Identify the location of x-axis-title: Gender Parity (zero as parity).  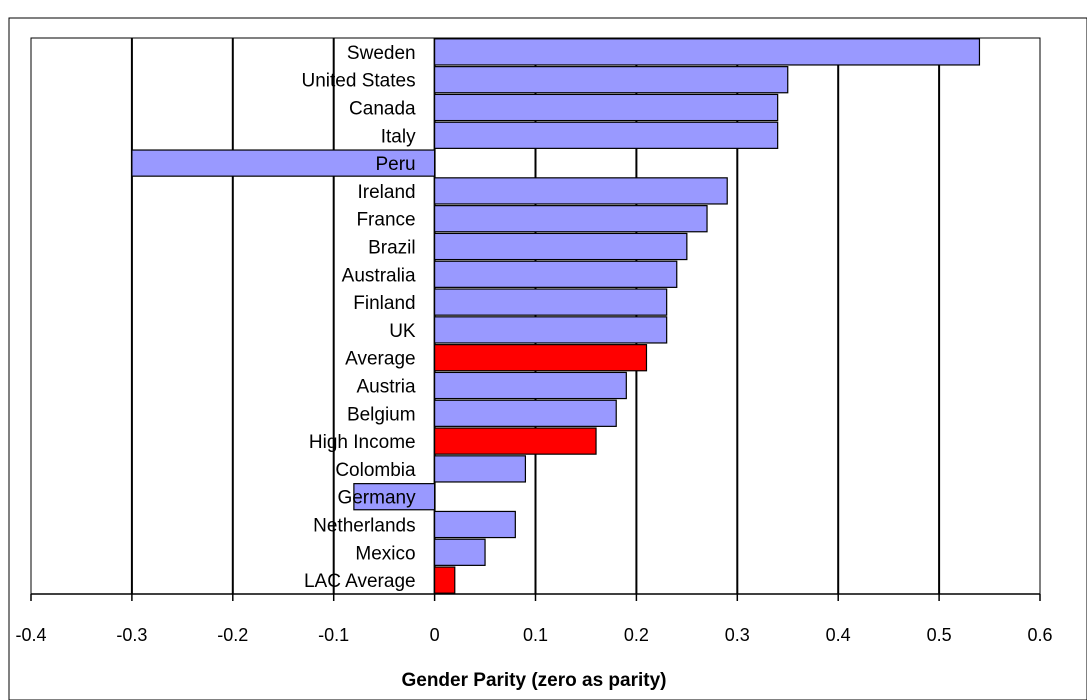
(533, 680).